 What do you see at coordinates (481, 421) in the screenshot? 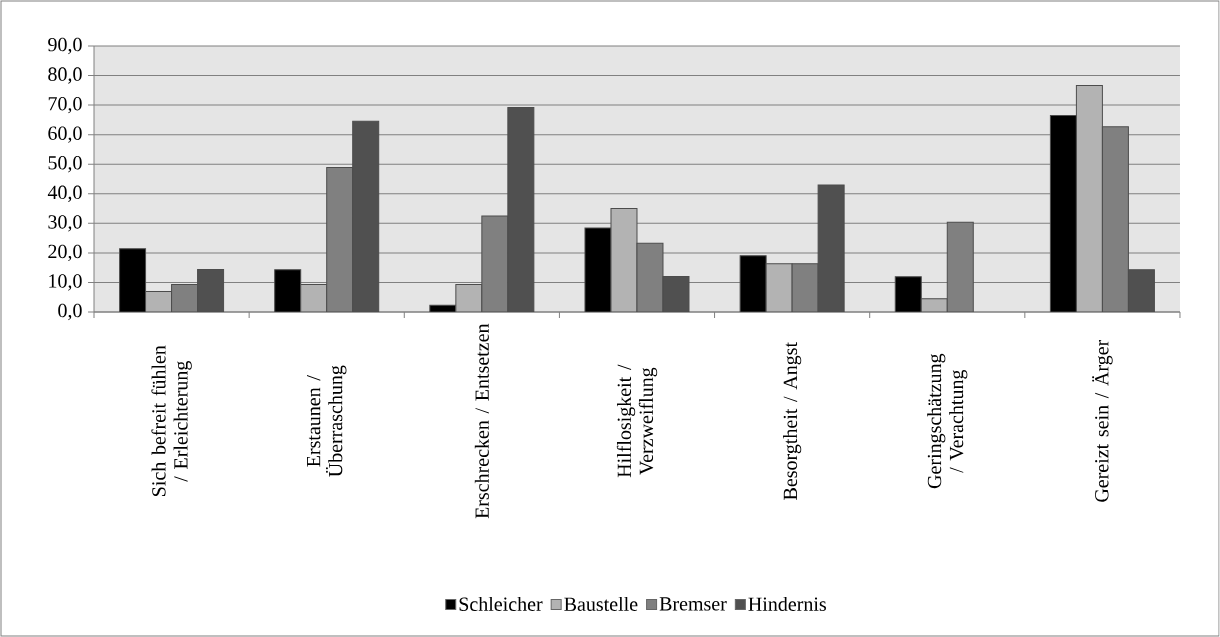
I see `x-tick-label: Erschrecken / Entsetzen` at bounding box center [481, 421].